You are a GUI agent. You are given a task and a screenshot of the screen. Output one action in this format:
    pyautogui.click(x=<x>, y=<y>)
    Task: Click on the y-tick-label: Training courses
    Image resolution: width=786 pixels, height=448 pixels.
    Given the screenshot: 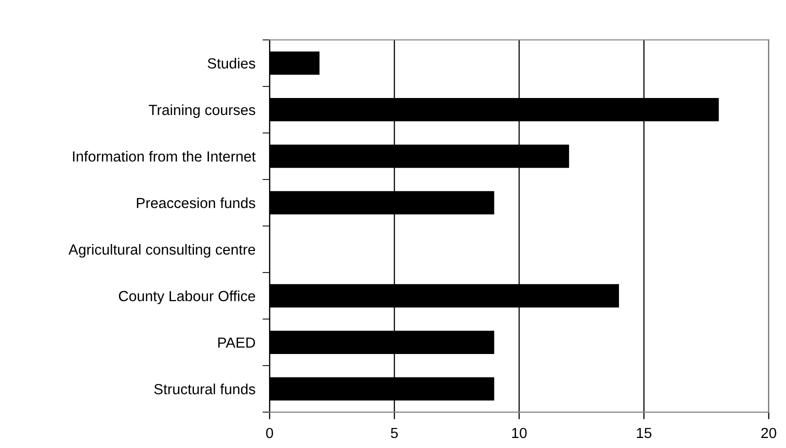 What is the action you would take?
    pyautogui.click(x=202, y=111)
    